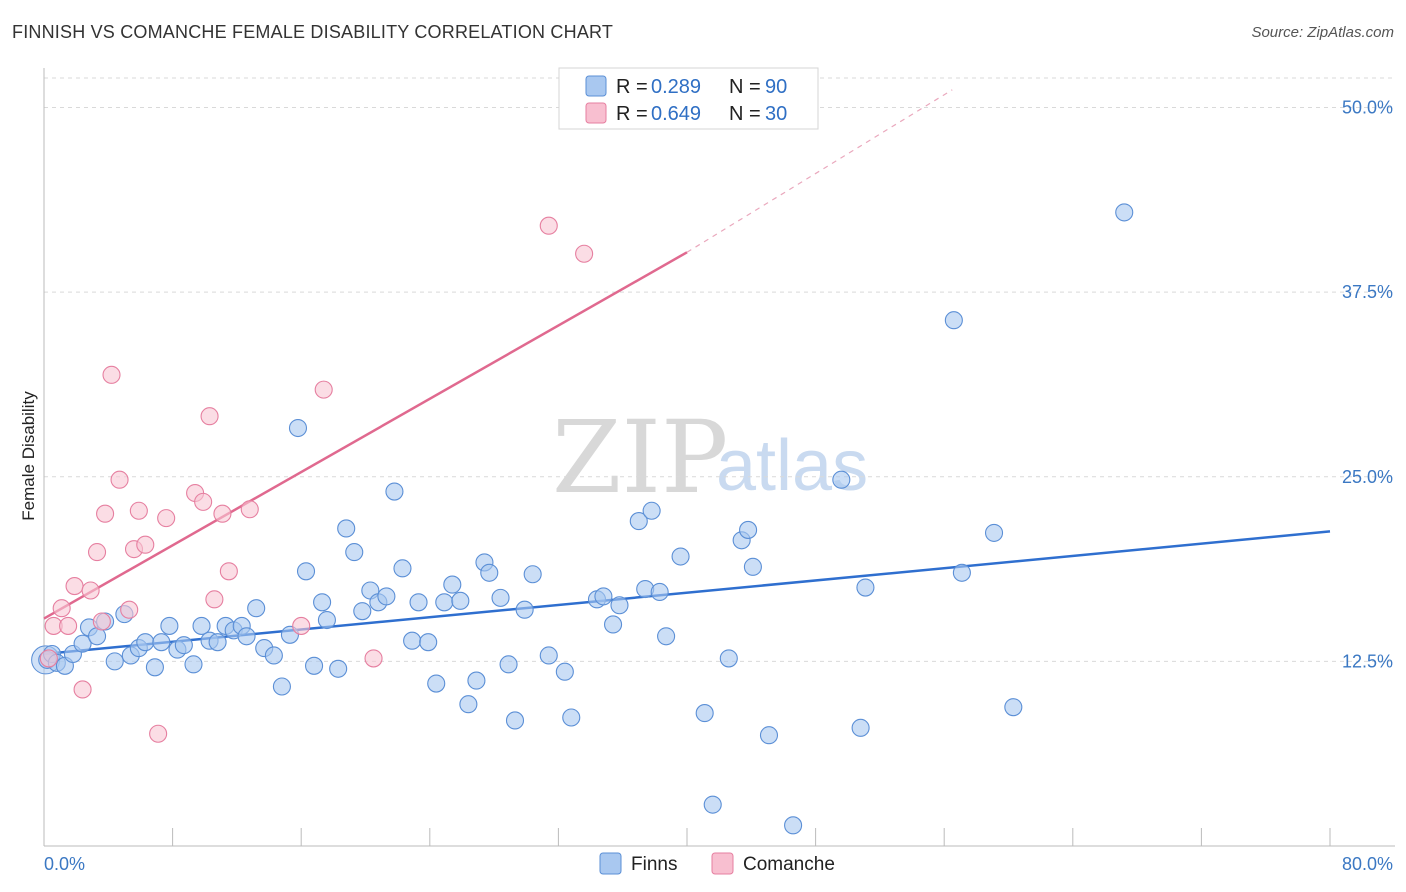  What do you see at coordinates (1367, 385) in the screenshot?
I see `y-tick-labels: 12.5% 25.0% 37.5% 50.0%` at bounding box center [1367, 385].